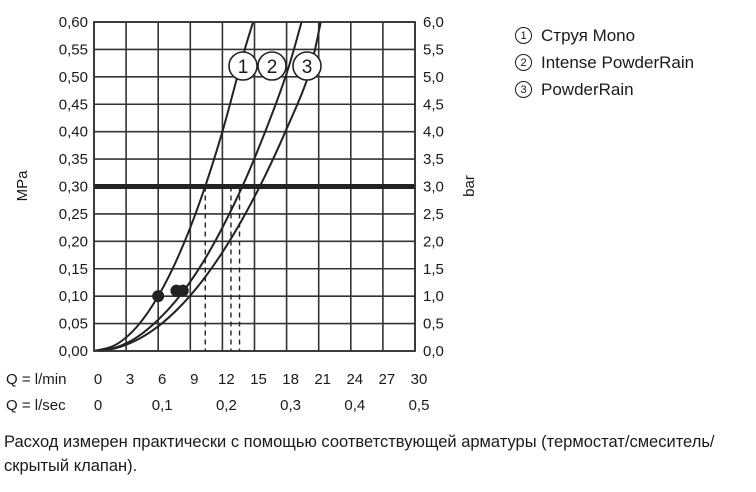 The height and width of the screenshot is (492, 756). Describe the element at coordinates (22, 186) in the screenshot. I see `y-left-axis-label: MPa` at that location.